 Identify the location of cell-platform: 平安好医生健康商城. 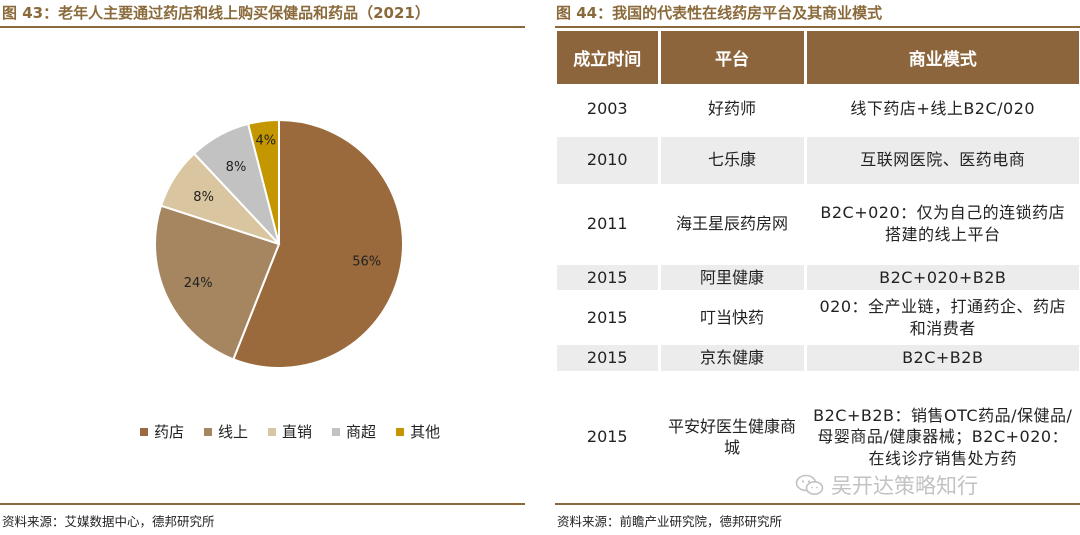
(733, 438).